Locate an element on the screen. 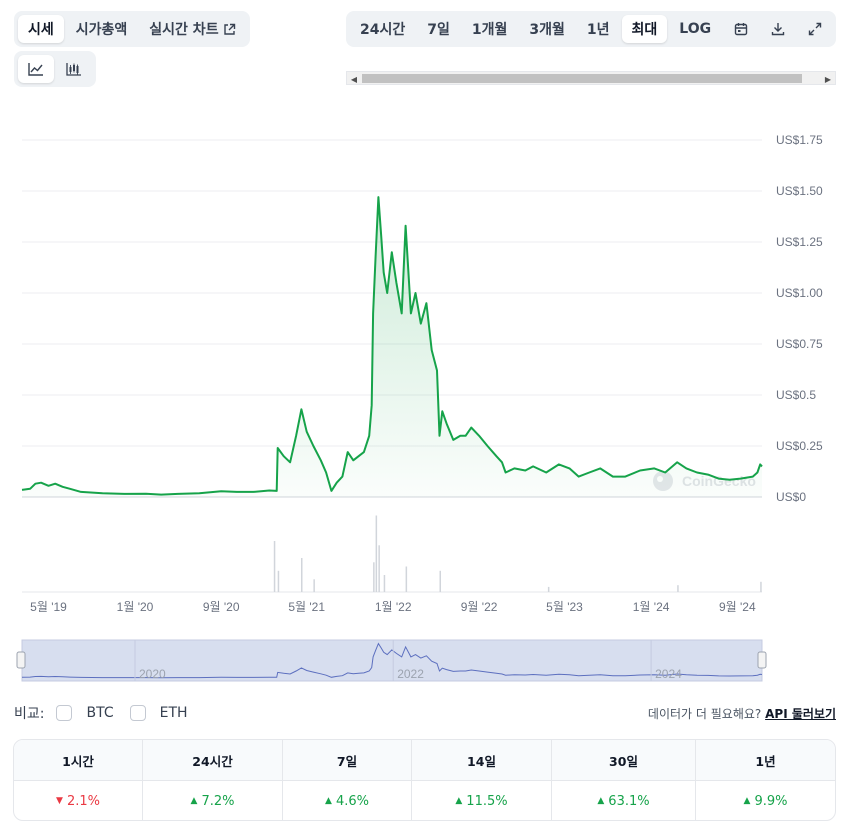  candlestick-chart-button is located at coordinates (74, 69).